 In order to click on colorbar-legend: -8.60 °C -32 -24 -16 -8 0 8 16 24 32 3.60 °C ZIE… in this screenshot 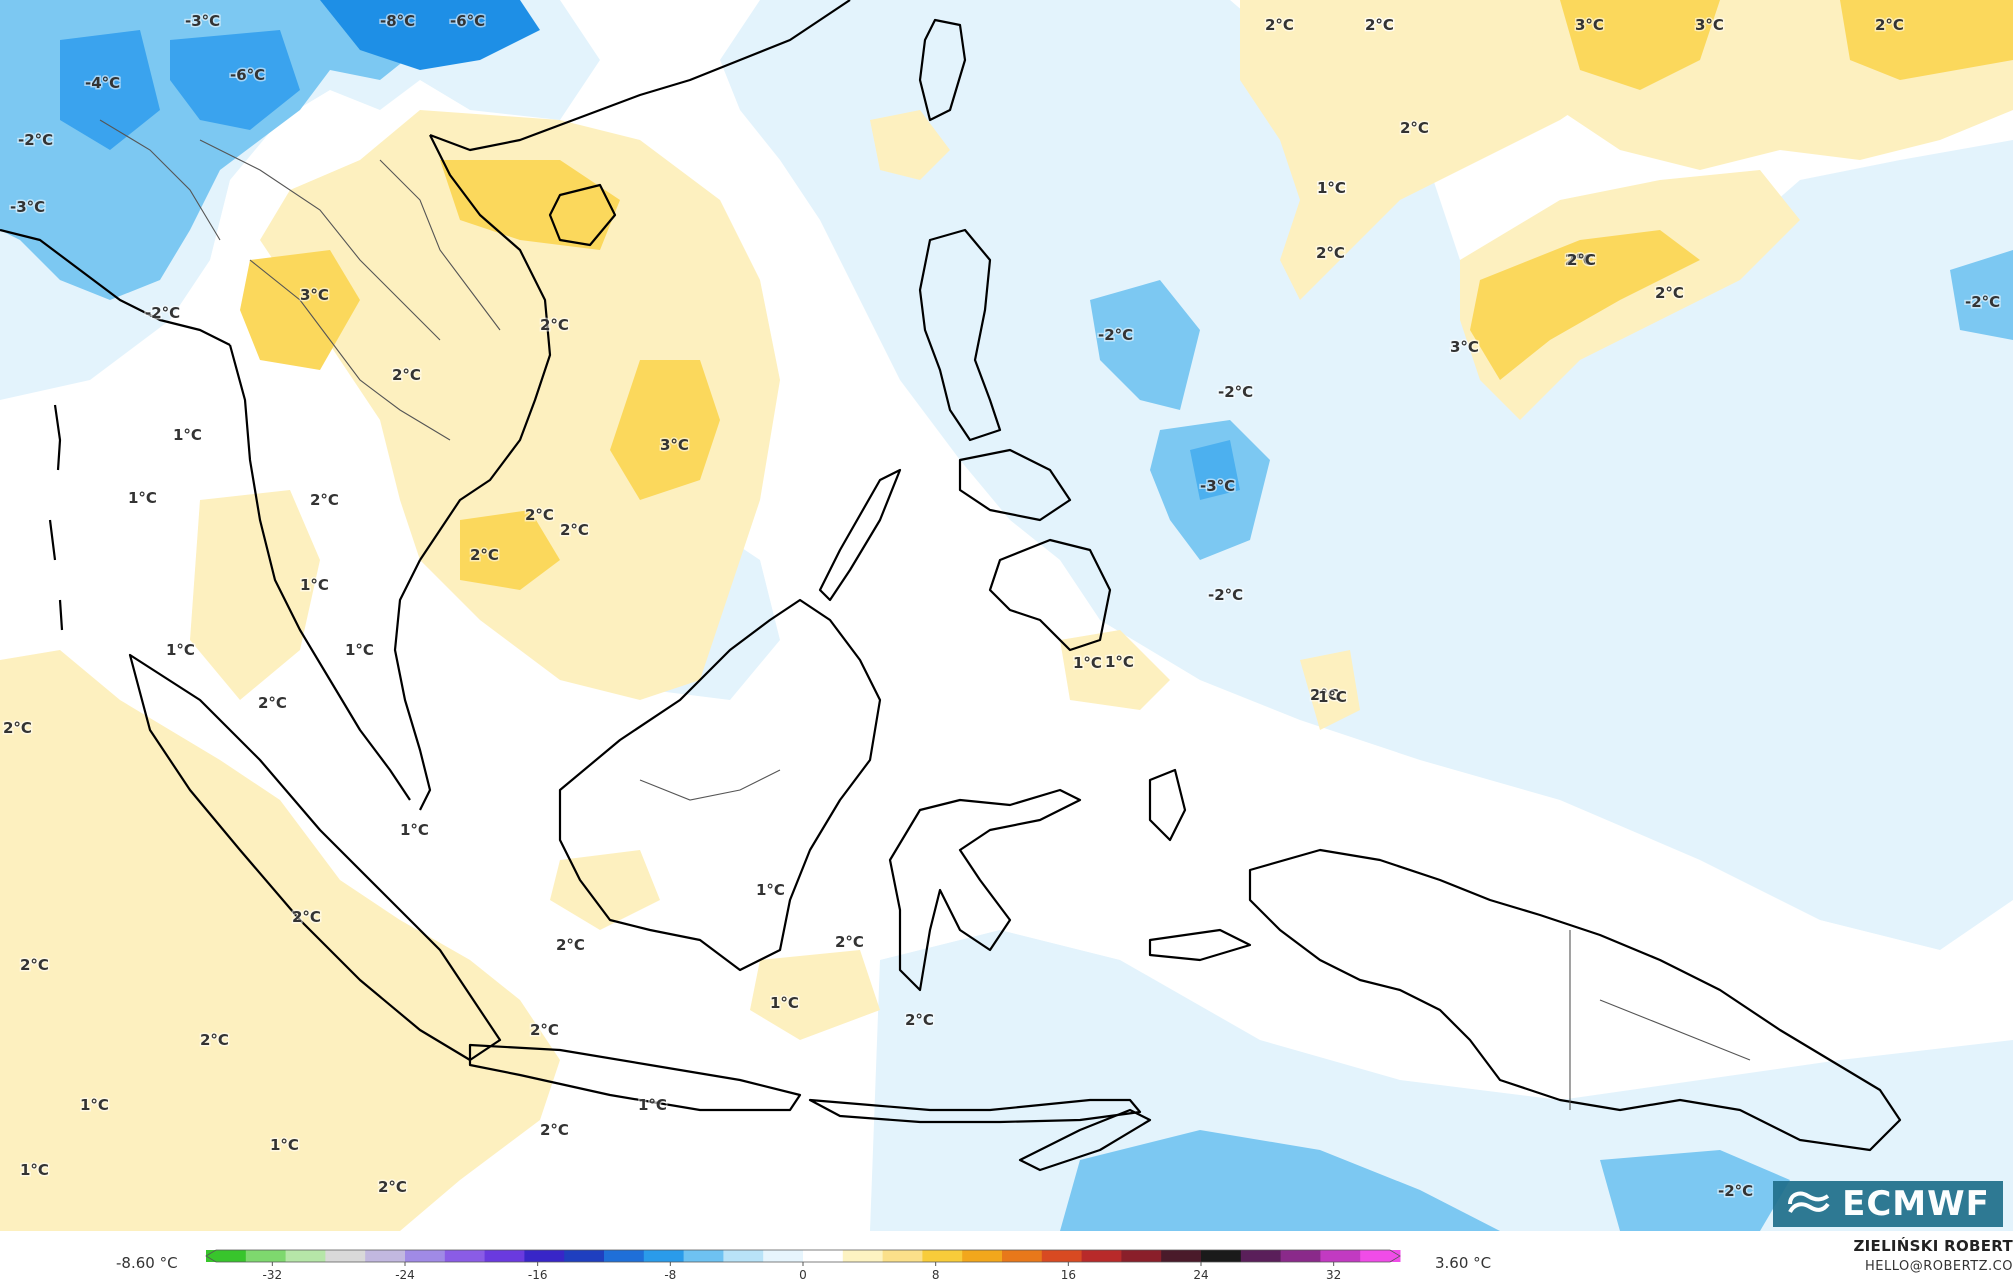, I will do `click(1006, 1259)`.